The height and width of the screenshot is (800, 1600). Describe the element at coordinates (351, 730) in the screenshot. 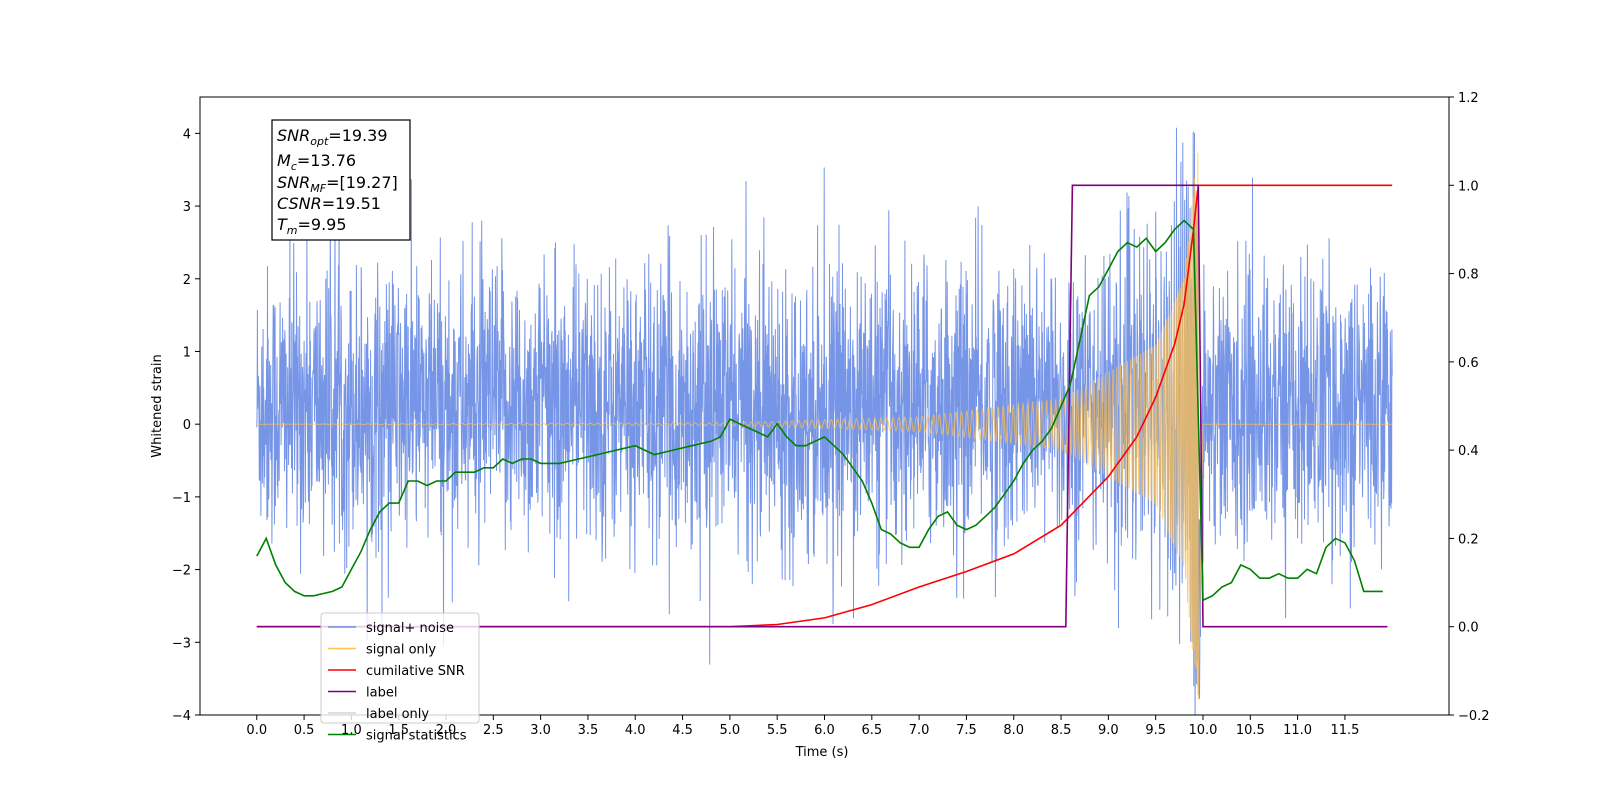

I see `x-tick-label: 1.0` at that location.